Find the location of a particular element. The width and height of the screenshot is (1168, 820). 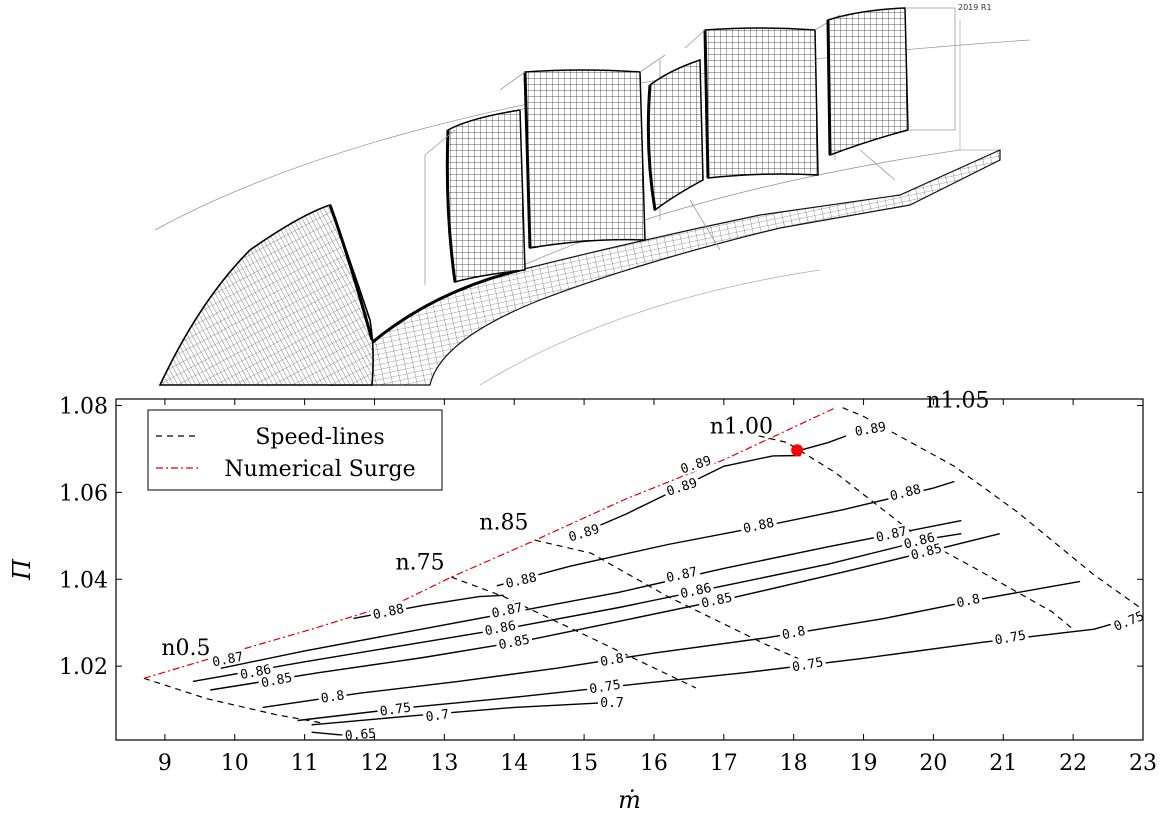

contour-label-group-29: 0.7 is located at coordinates (437, 715).